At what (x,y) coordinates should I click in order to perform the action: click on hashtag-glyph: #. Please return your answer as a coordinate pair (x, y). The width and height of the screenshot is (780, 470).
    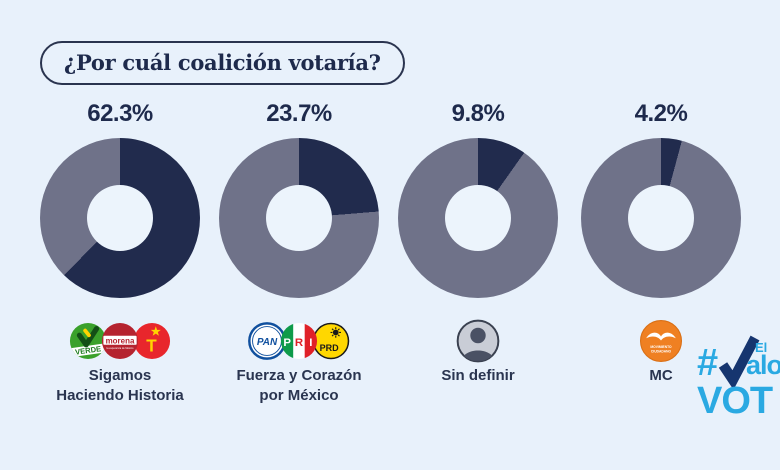
    Looking at the image, I should click on (707, 363).